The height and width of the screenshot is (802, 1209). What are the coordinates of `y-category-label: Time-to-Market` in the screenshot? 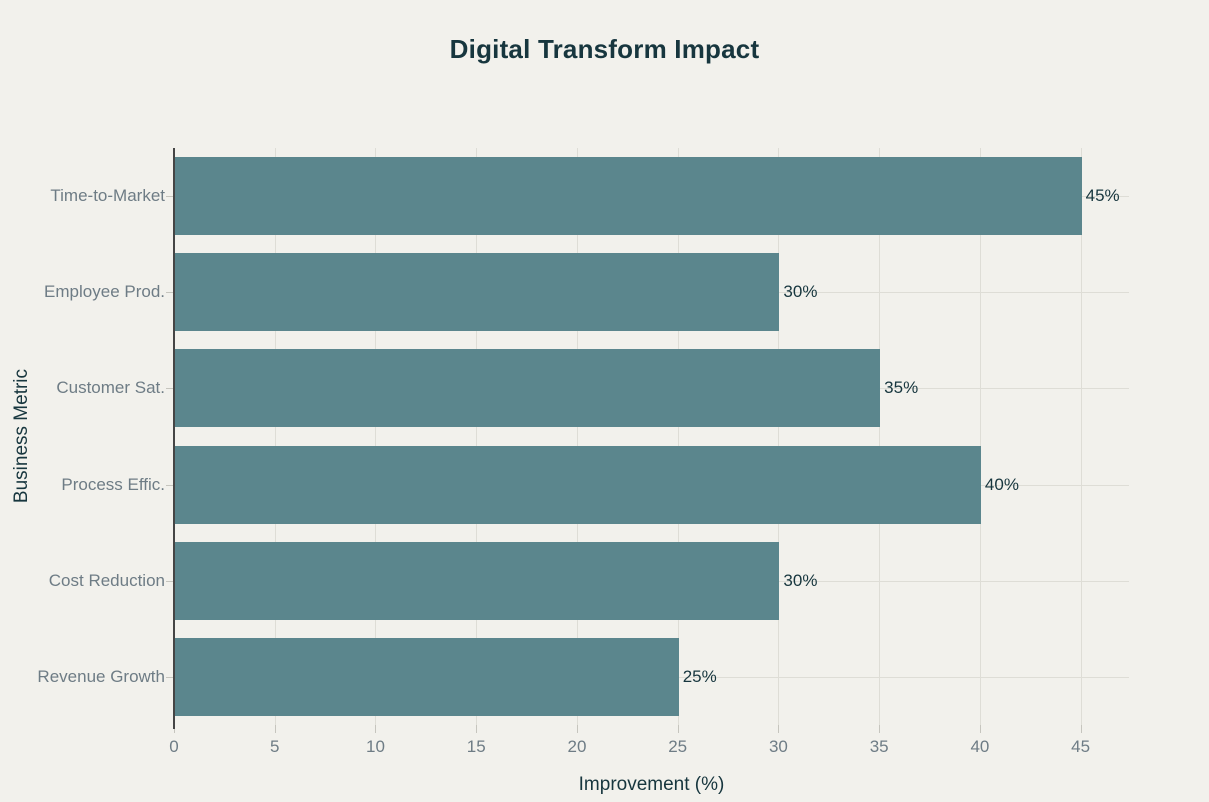 It's located at (107, 196).